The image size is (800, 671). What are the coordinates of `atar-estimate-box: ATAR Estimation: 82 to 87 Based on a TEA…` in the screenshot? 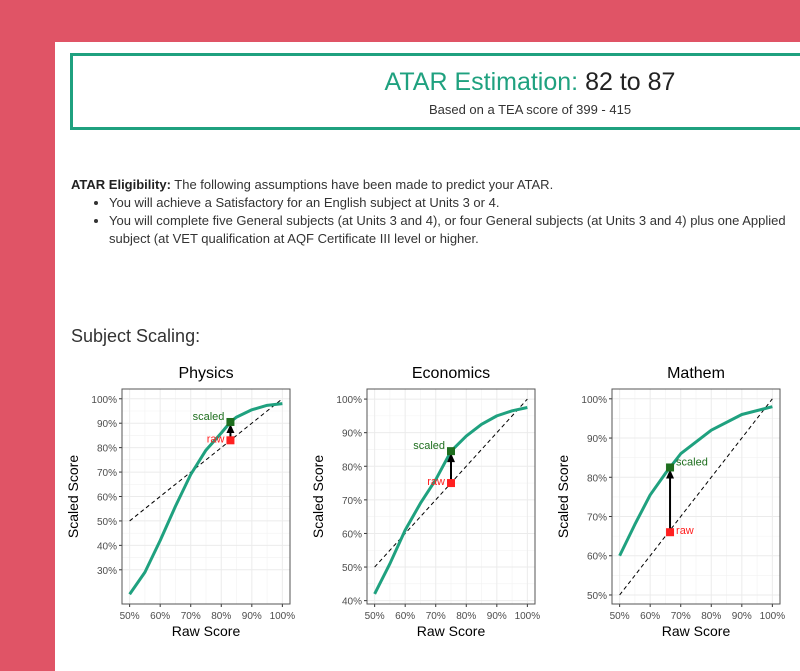 It's located at (435, 91).